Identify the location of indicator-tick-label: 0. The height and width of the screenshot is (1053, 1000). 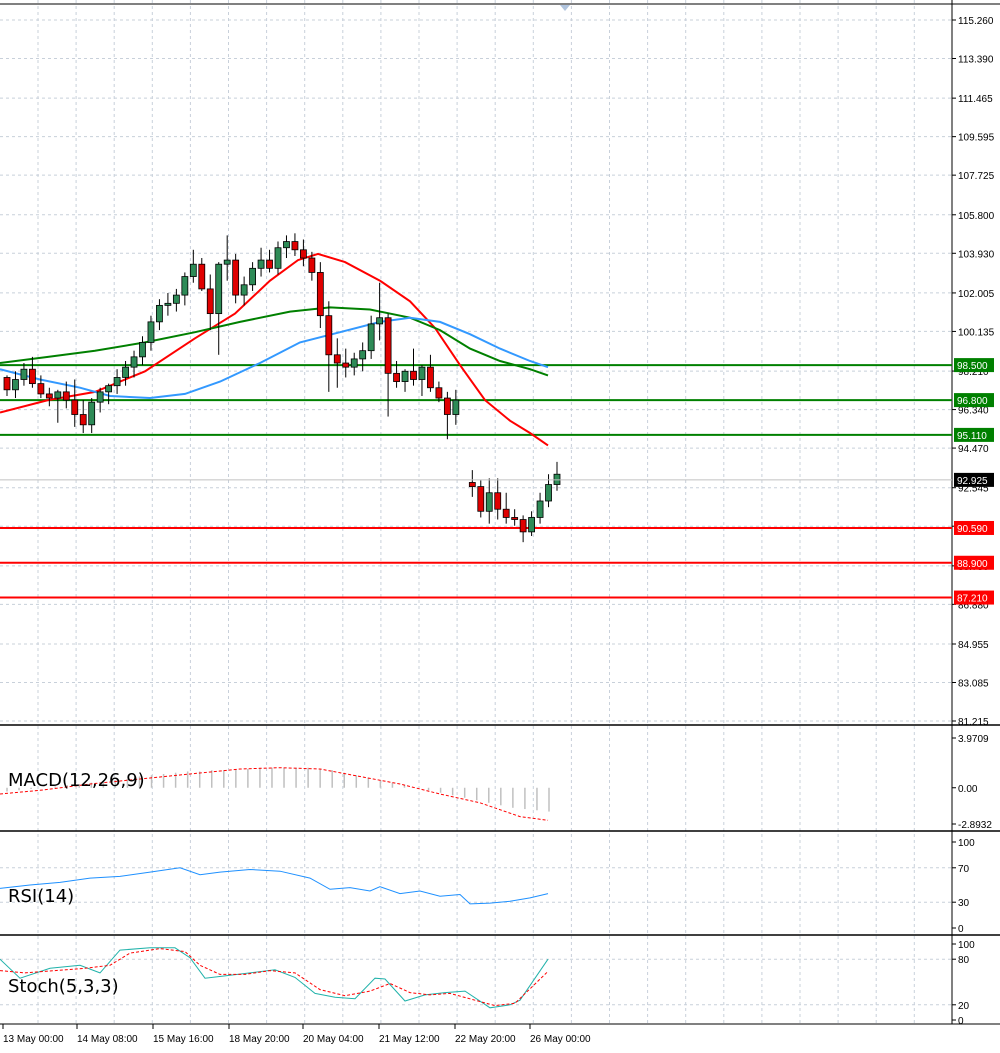
(961, 929).